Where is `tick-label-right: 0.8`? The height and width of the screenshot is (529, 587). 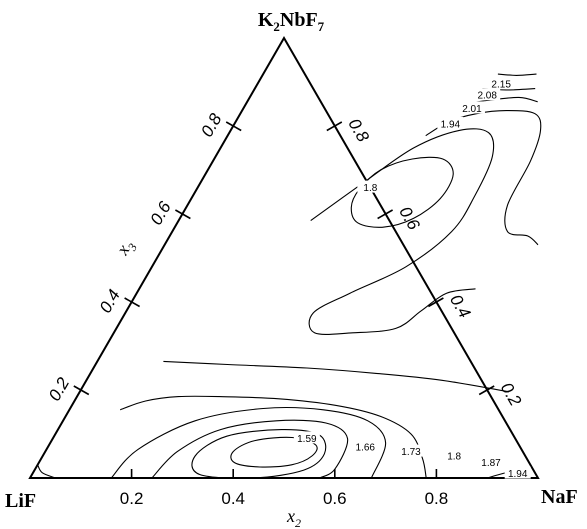
tick-label-right: 0.8 is located at coordinates (358, 130).